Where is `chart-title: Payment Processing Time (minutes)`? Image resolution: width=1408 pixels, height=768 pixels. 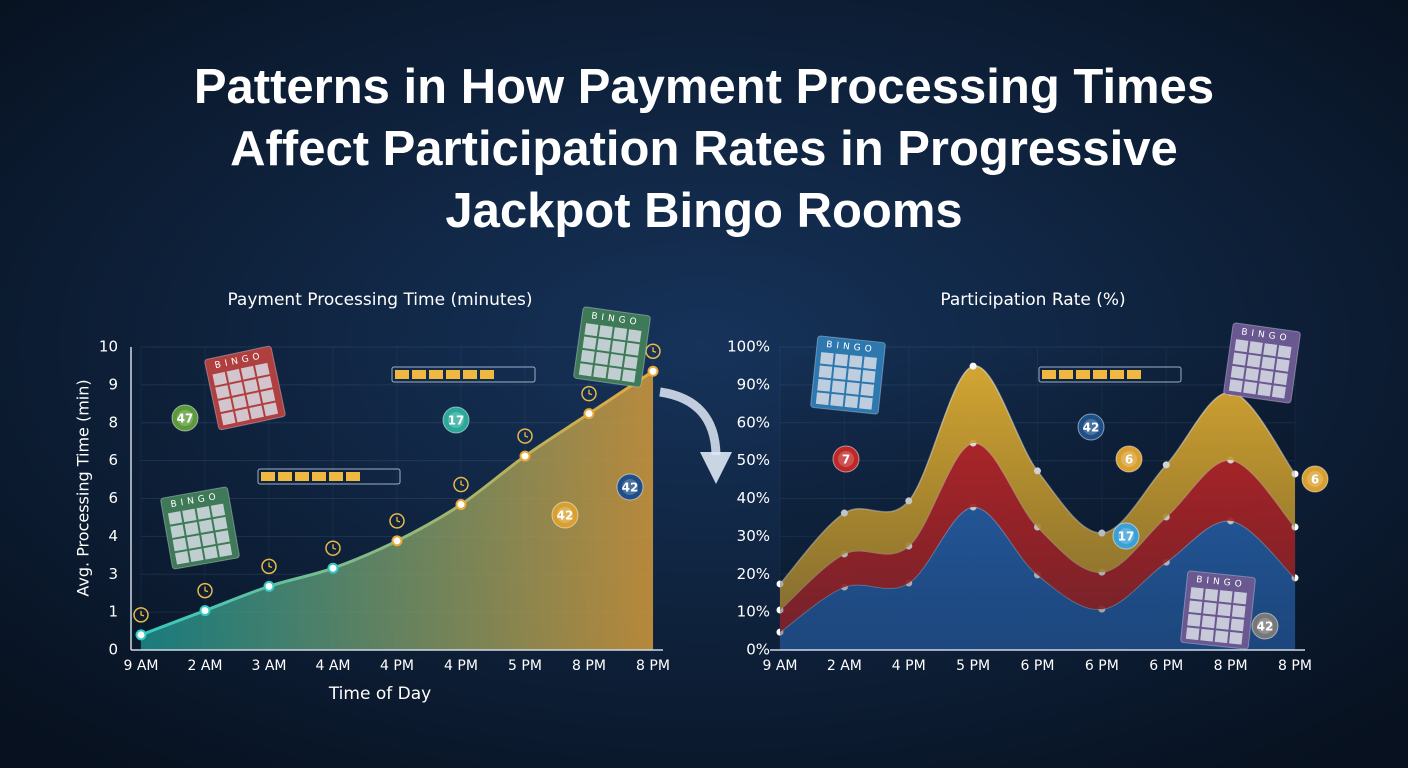 chart-title: Payment Processing Time (minutes) is located at coordinates (379, 300).